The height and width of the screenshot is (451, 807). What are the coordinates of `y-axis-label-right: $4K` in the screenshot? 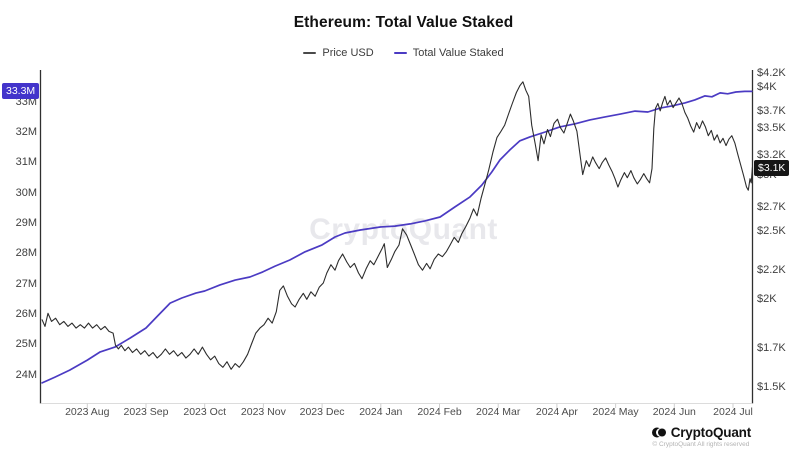 It's located at (767, 87).